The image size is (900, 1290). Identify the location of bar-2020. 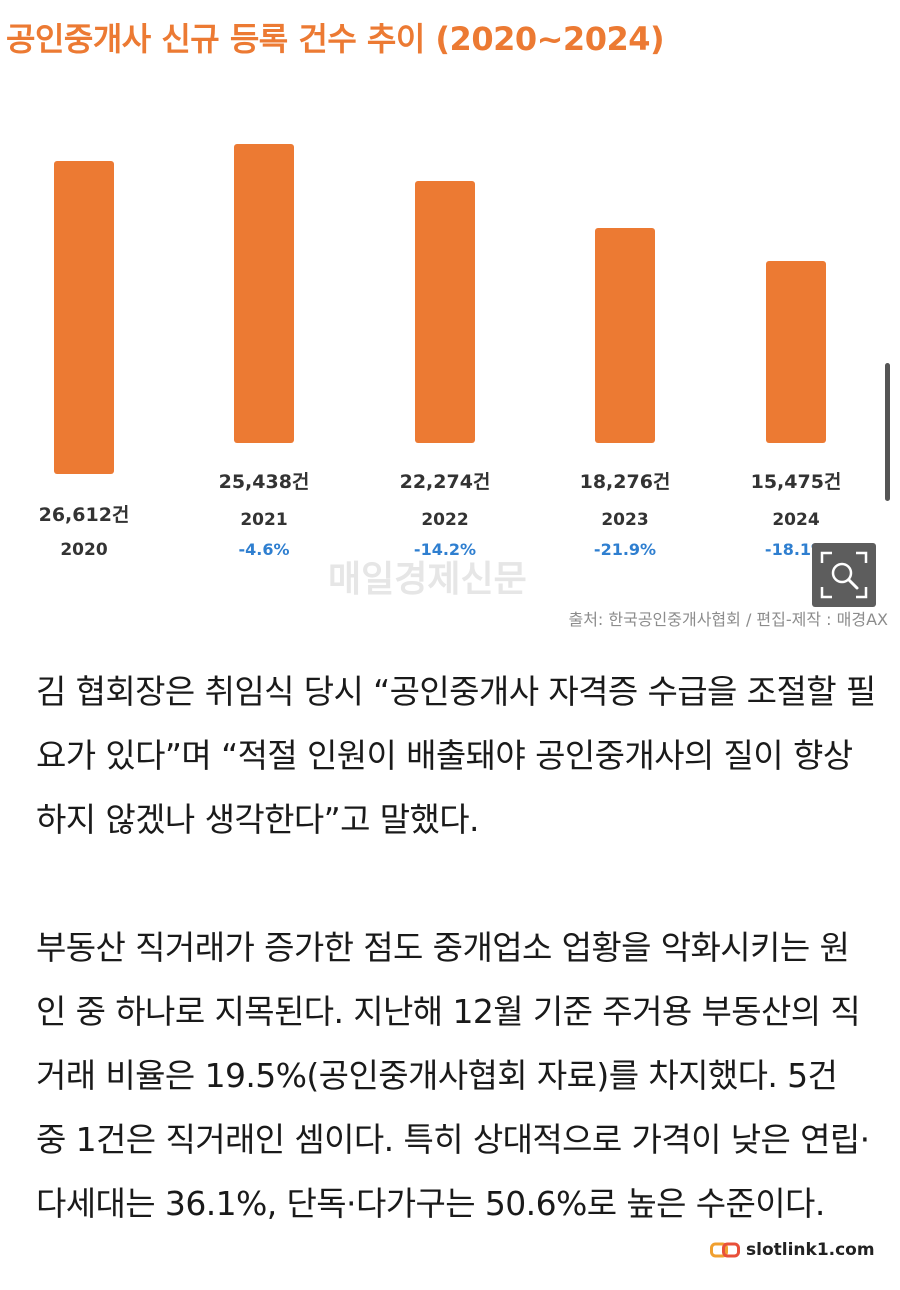
(84, 317).